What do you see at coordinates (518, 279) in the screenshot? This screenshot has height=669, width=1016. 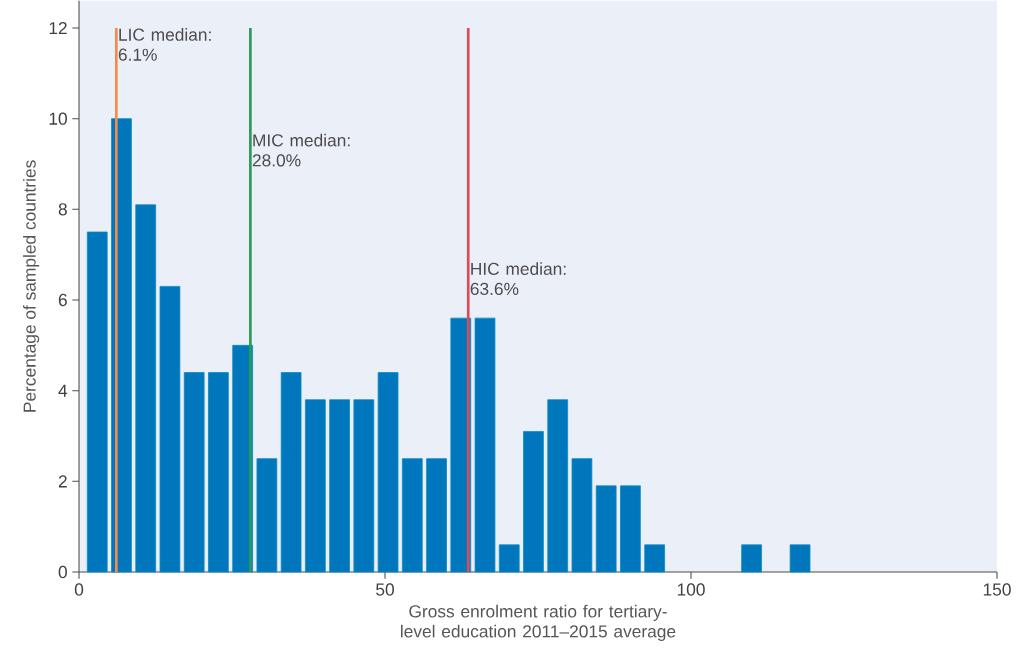 I see `ref-line-label: HIC median: 63.6%` at bounding box center [518, 279].